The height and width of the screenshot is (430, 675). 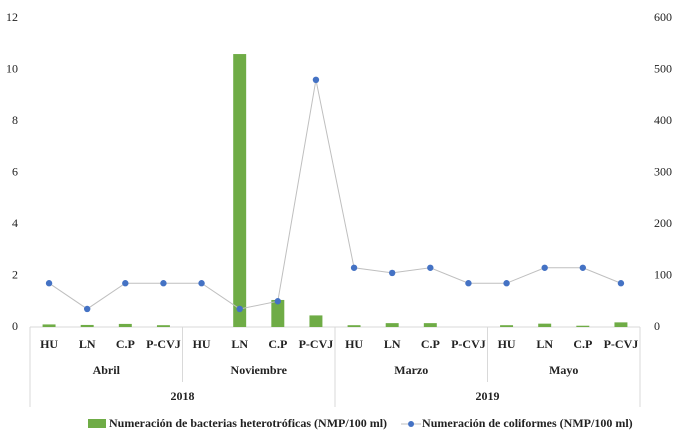 What do you see at coordinates (488, 396) in the screenshot?
I see `supergroup-label: 2019` at bounding box center [488, 396].